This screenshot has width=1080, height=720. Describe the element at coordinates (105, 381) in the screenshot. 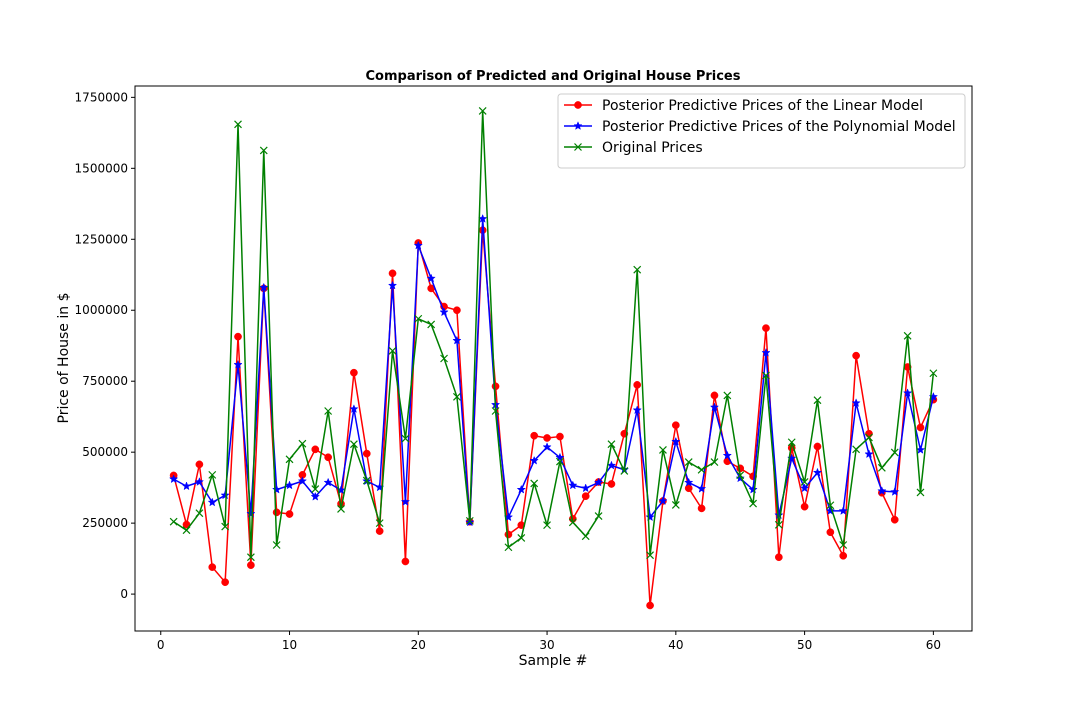

I see `y-tick-label: 750000` at that location.